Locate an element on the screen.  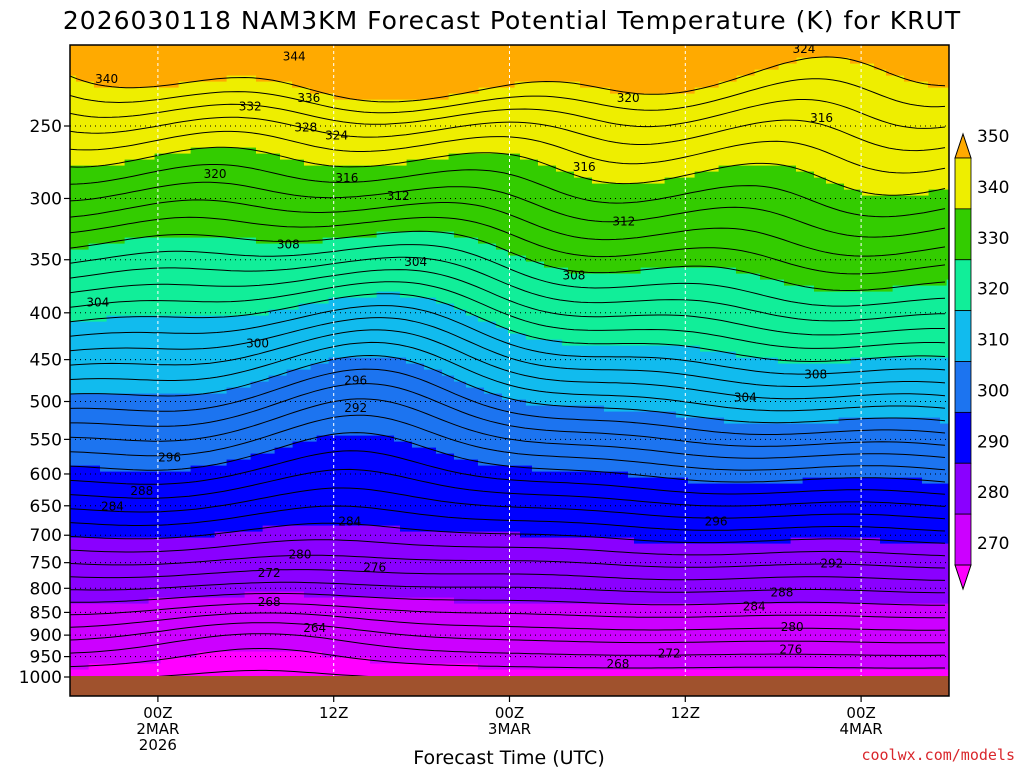
x-tick-label-42-0: 12Z is located at coordinates (685, 713).